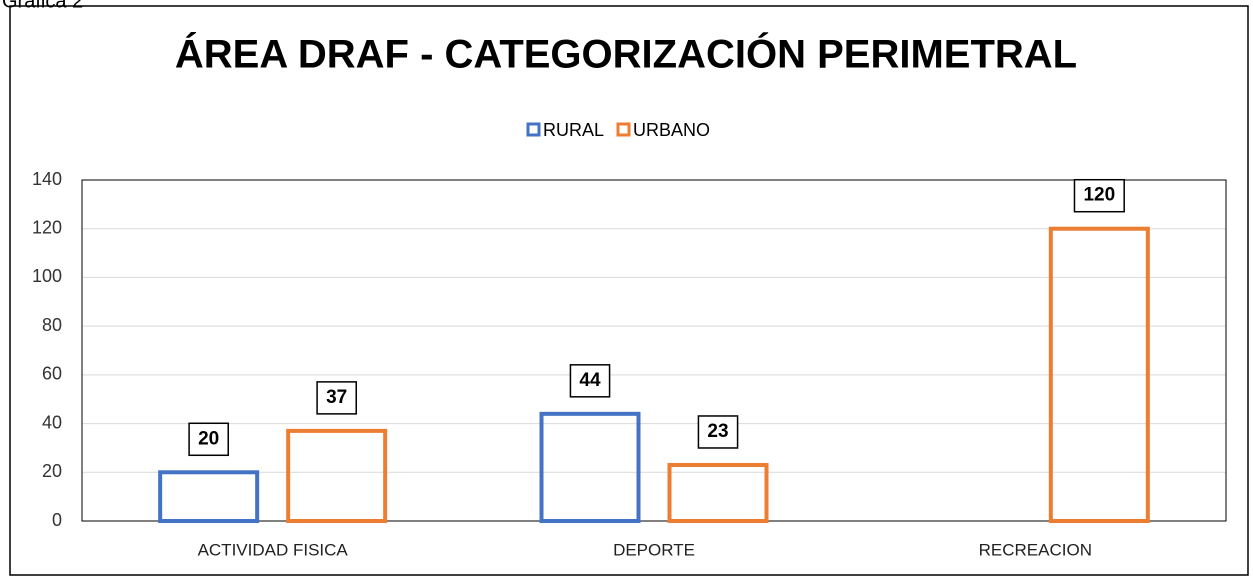  What do you see at coordinates (52, 325) in the screenshot?
I see `y-tick-label: 80` at bounding box center [52, 325].